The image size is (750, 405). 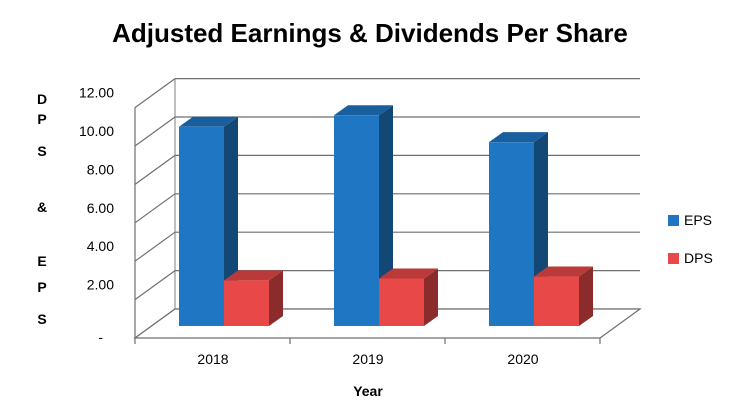 I want to click on x-tick-labels: 2018 2019 2020, so click(x=367, y=359).